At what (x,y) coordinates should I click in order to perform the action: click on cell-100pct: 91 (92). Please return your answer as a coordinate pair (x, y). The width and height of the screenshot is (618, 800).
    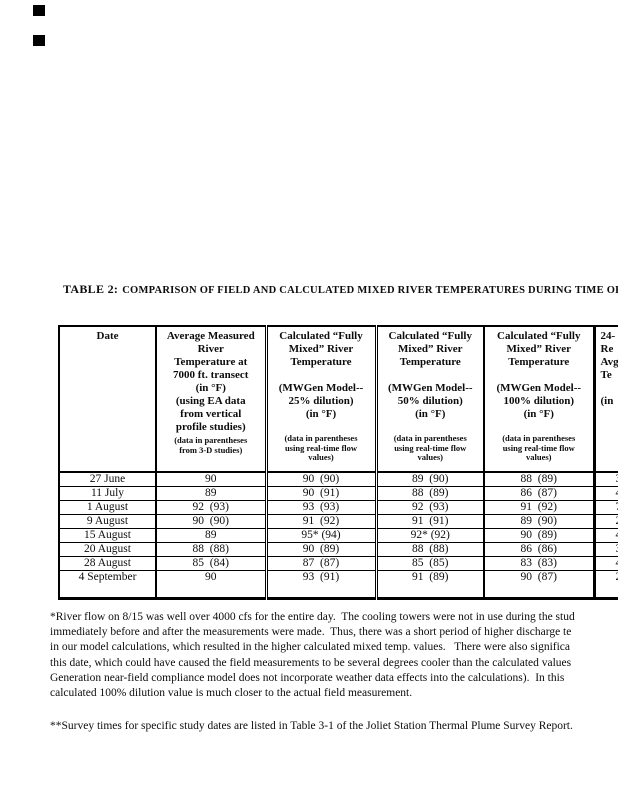
    Looking at the image, I should click on (539, 507).